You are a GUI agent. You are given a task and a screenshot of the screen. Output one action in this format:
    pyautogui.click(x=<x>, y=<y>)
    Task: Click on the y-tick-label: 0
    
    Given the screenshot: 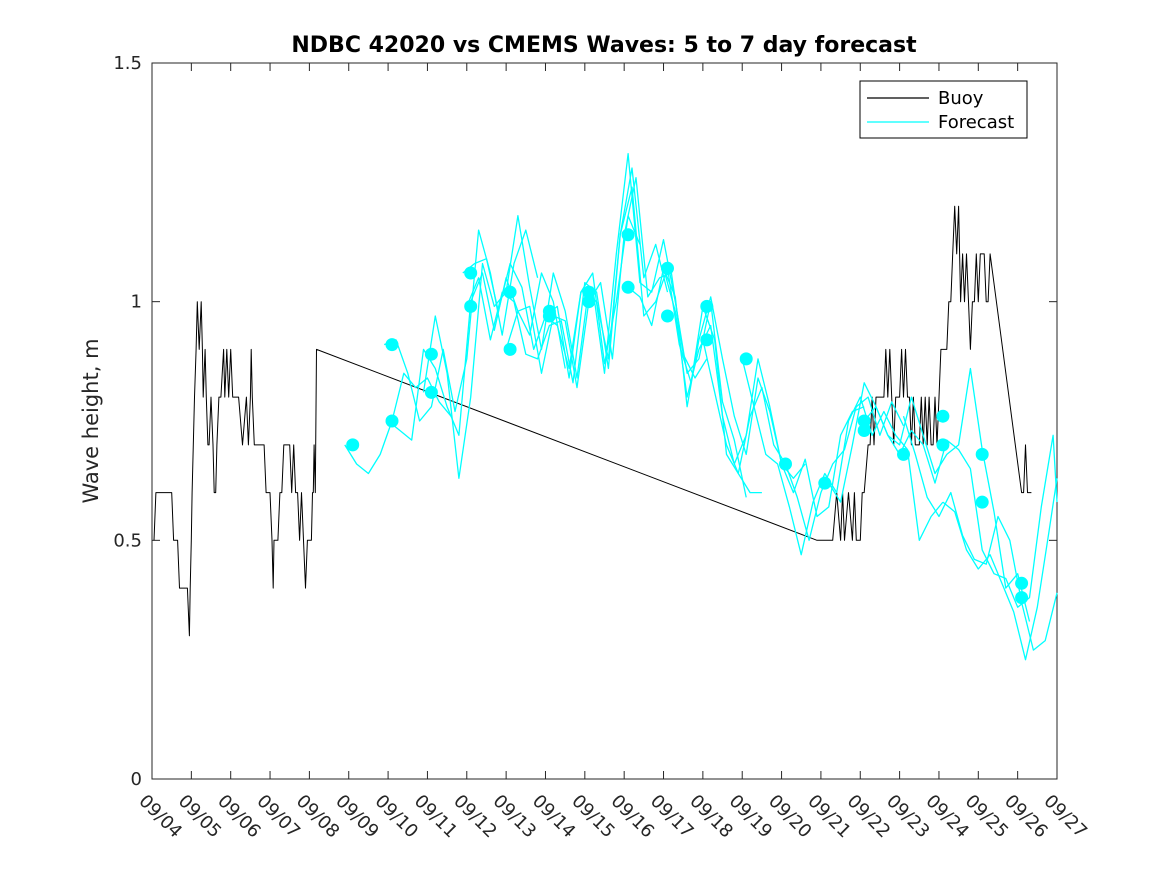 What is the action you would take?
    pyautogui.click(x=136, y=779)
    